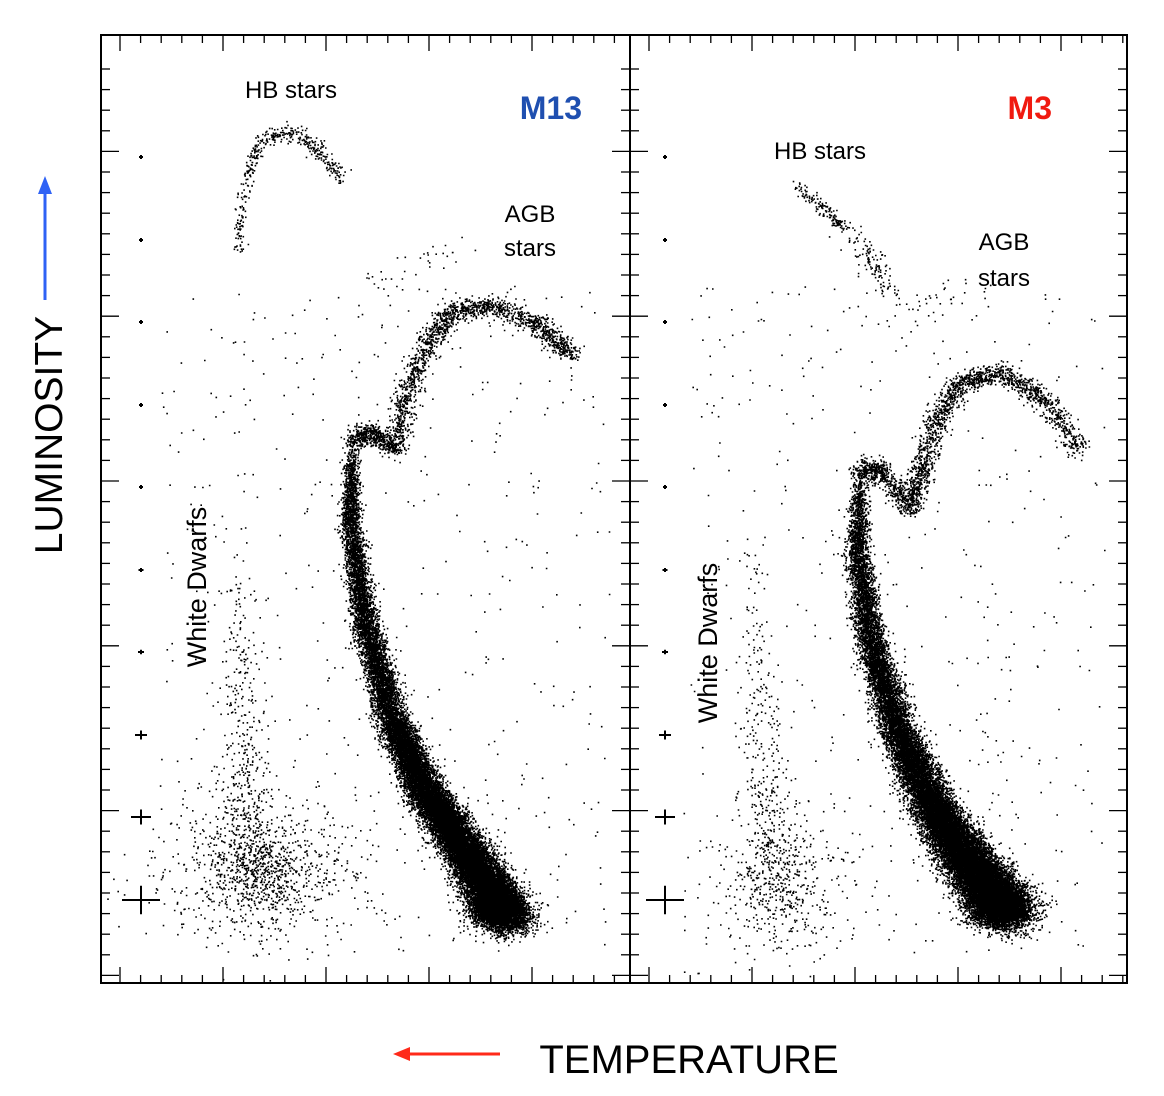 The height and width of the screenshot is (1096, 1164). I want to click on m3-cluster-label: M3, so click(1030, 108).